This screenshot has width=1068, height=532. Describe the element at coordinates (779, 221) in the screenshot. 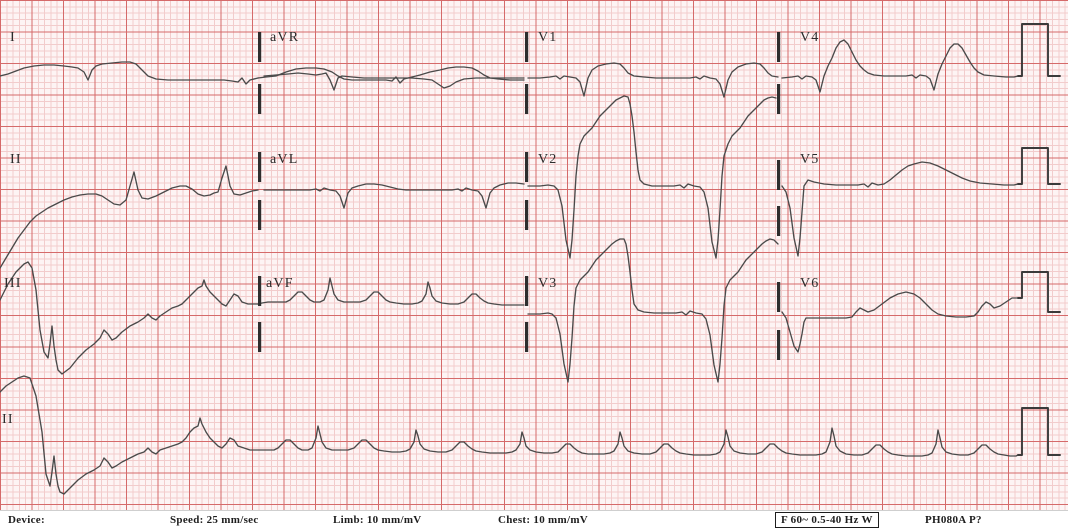

I see `lead-separator-row2-f` at that location.